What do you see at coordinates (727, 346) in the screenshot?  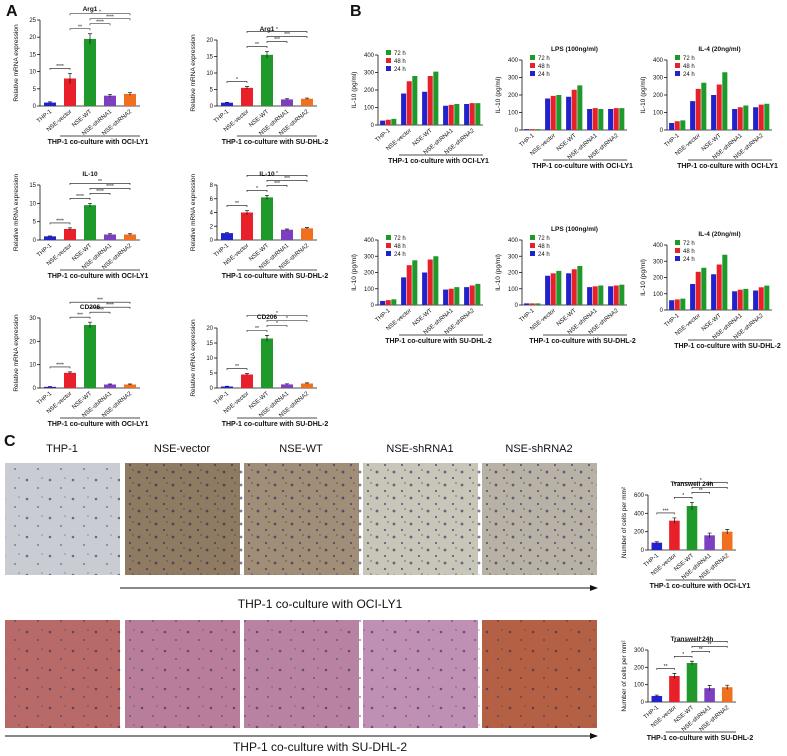 I see `x-axis-caption: THP-1 co-culture with SU-DHL-2` at bounding box center [727, 346].